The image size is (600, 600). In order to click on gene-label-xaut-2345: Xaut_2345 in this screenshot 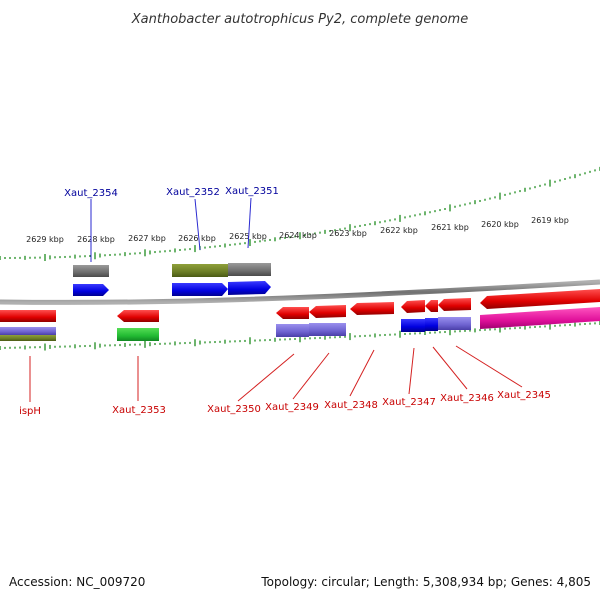, I will do `click(524, 395)`.